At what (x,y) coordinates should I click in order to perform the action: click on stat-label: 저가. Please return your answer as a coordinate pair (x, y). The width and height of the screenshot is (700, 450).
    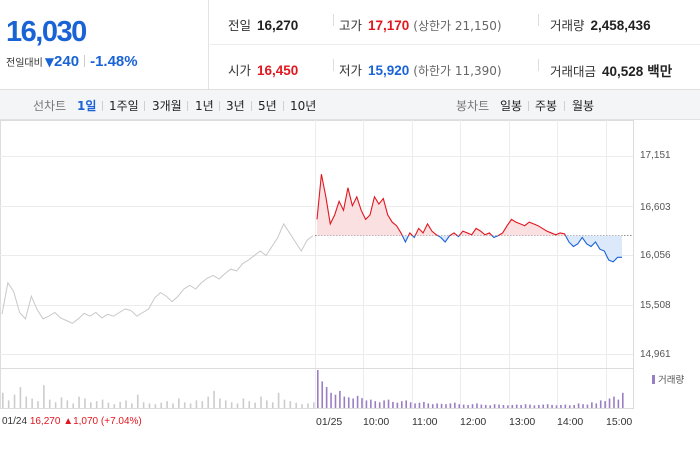
    Looking at the image, I should click on (351, 70).